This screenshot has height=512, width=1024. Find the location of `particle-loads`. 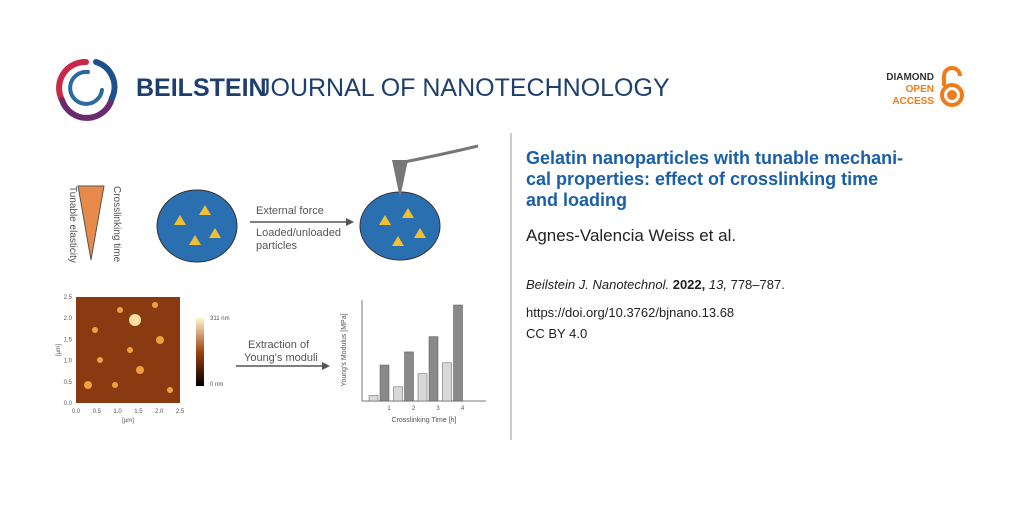

particle-loads is located at coordinates (300, 225).